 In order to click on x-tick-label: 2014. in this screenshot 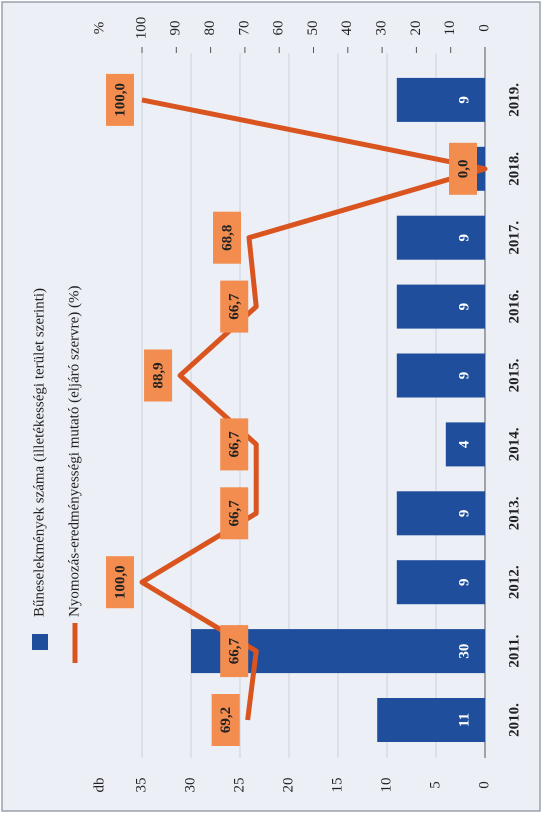, I will do `click(514, 444)`.